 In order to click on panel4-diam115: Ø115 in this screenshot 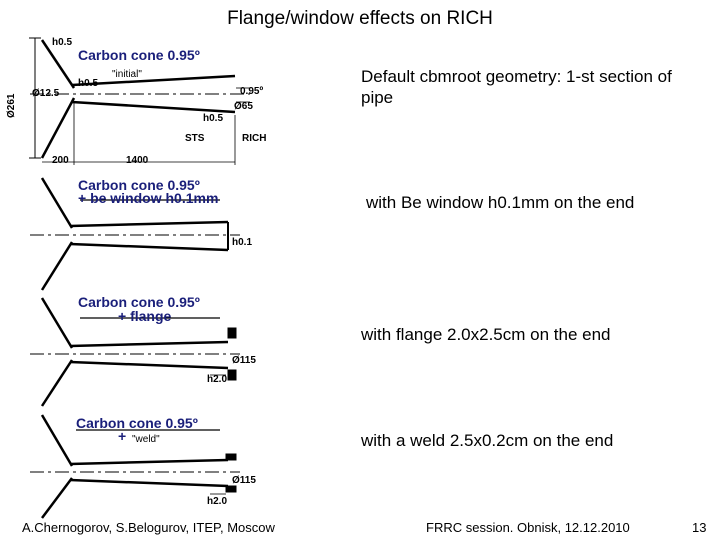, I will do `click(244, 480)`.